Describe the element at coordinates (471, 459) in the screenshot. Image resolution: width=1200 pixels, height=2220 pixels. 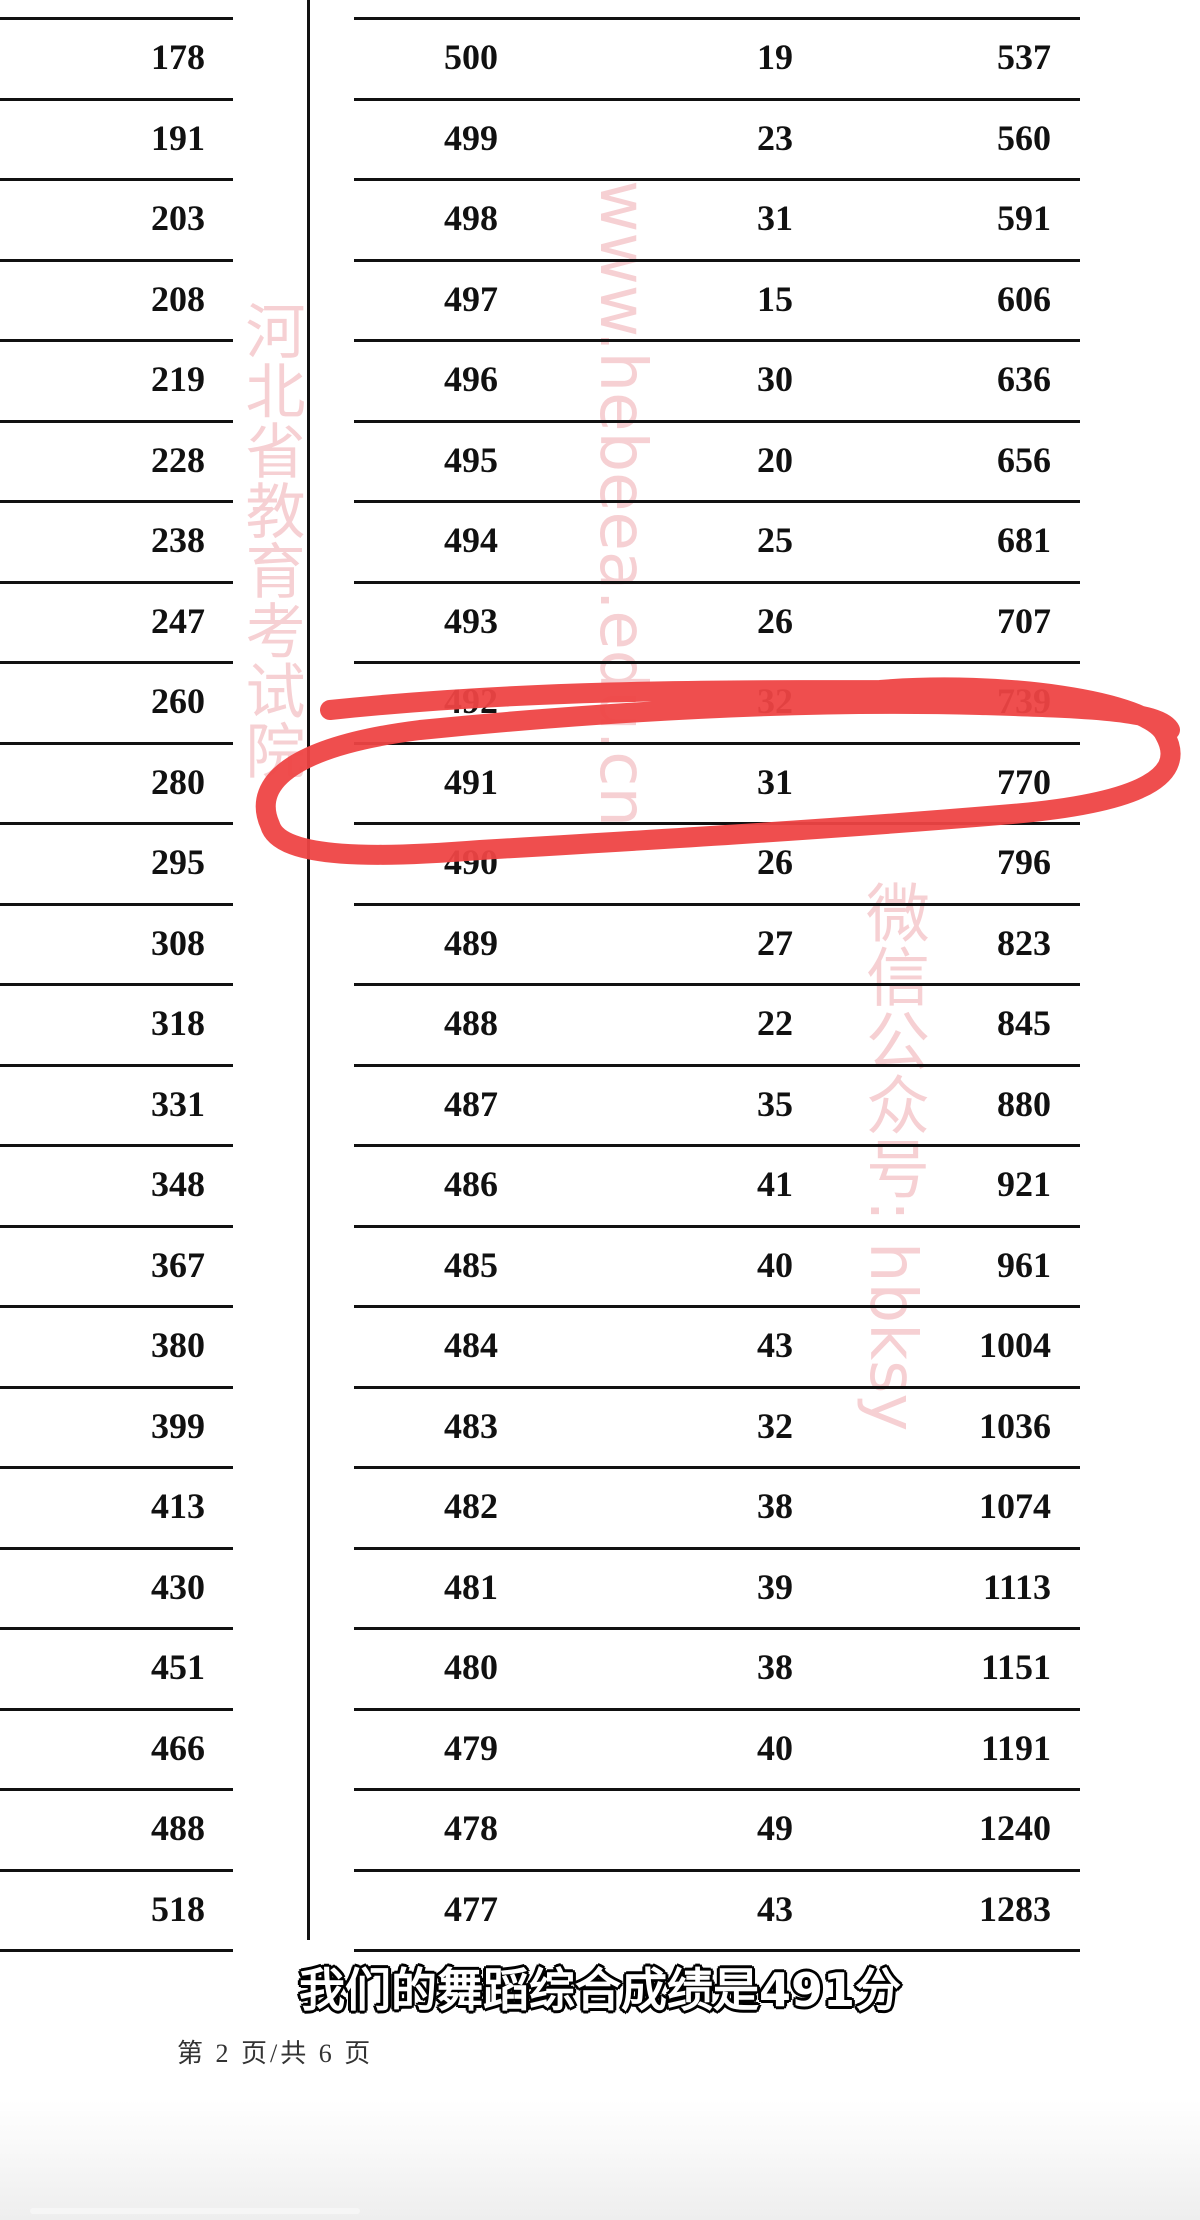
I see `score-cell: 495` at that location.